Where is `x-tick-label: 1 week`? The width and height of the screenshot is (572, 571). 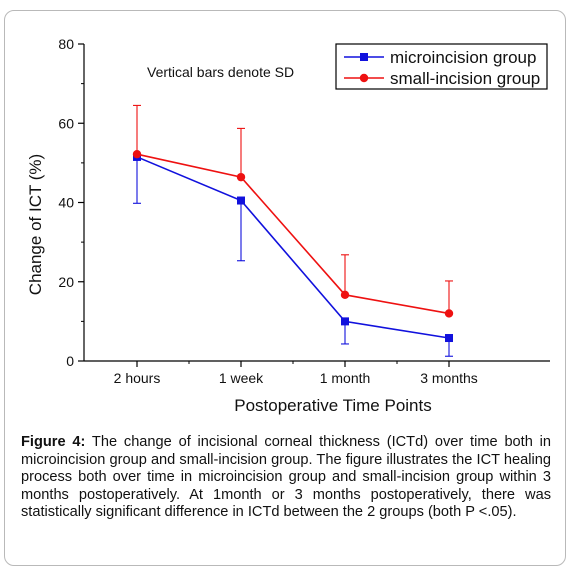 x-tick-label: 1 week is located at coordinates (241, 378).